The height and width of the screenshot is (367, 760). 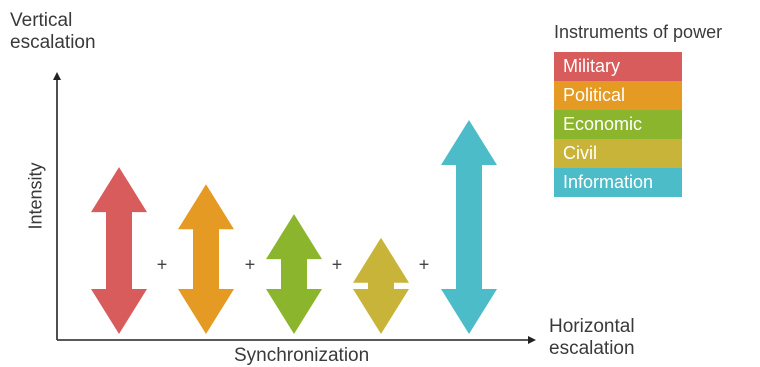 What do you see at coordinates (469, 227) in the screenshot?
I see `arrow-information` at bounding box center [469, 227].